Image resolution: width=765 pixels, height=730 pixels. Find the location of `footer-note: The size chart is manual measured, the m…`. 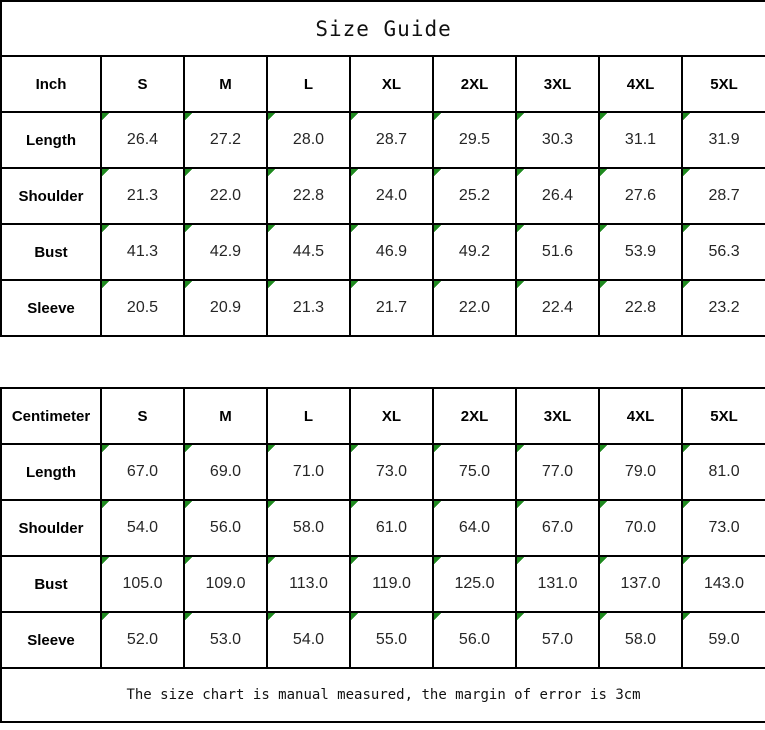

footer-note: The size chart is manual measured, the m… is located at coordinates (382, 695).